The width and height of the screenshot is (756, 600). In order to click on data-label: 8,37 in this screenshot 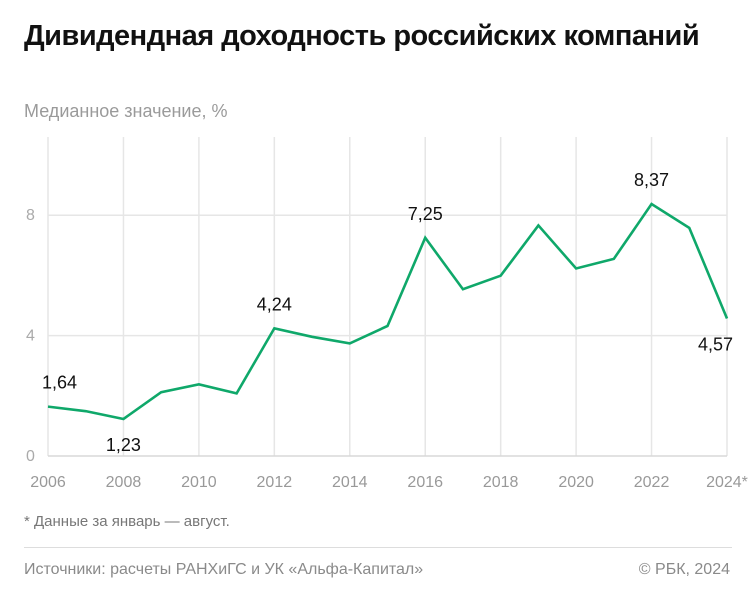, I will do `click(651, 180)`.